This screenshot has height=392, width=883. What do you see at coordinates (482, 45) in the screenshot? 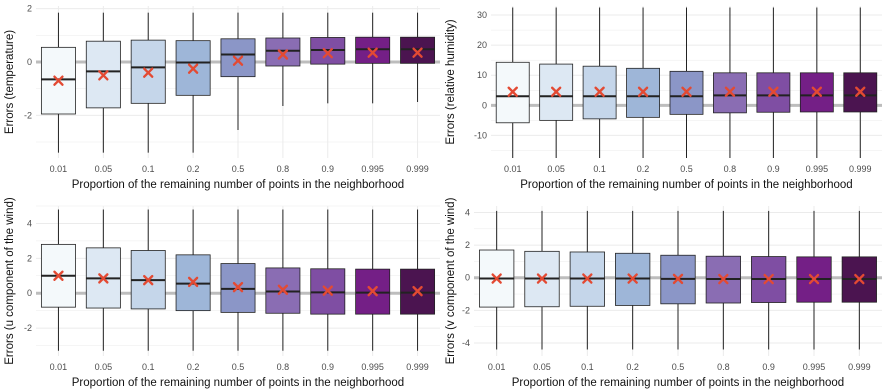
I see `y-tick-label: 20` at bounding box center [482, 45].